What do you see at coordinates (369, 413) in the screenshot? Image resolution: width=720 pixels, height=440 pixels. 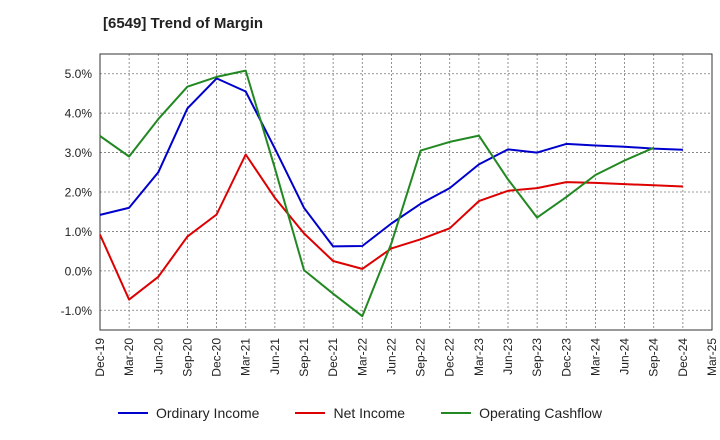 I see `legend-label: Net Income` at bounding box center [369, 413].